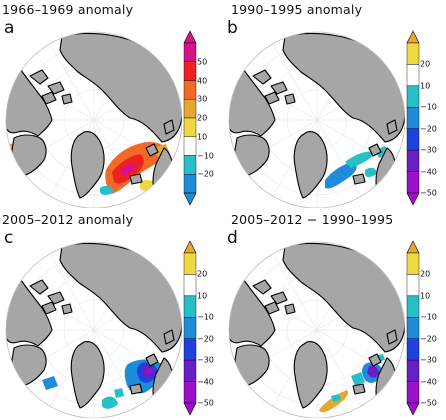  What do you see at coordinates (375, 360) in the screenshot?
I see `land-svalbard` at bounding box center [375, 360].